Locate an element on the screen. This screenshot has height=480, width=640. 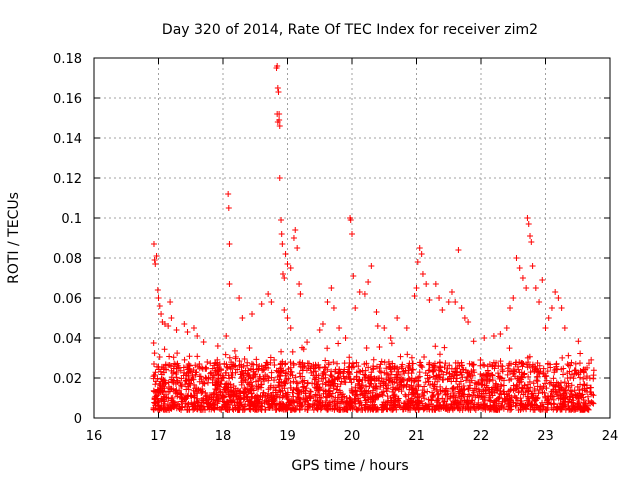
x-tick-label: 16 is located at coordinates (94, 436).